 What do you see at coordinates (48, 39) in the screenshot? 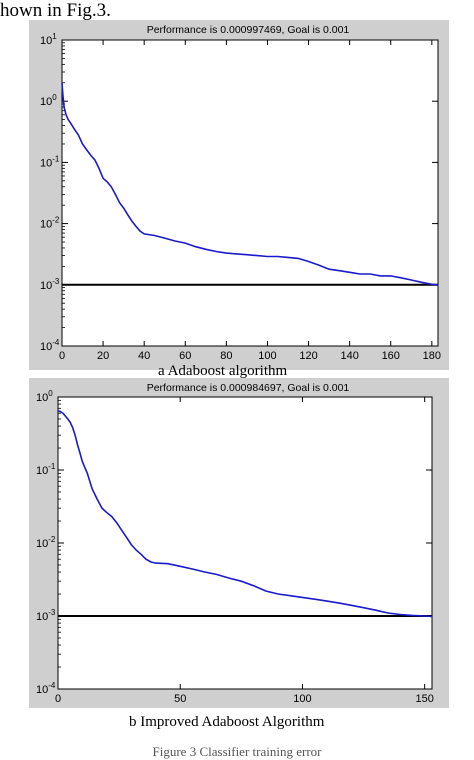
I see `chart-a-y-tick-label: 10¹` at bounding box center [48, 39].